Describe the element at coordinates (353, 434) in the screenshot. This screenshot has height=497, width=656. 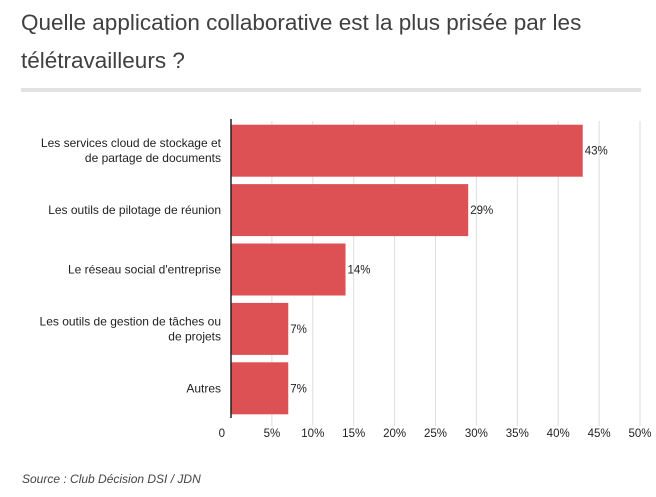
I see `x-tick-label: 15%` at that location.